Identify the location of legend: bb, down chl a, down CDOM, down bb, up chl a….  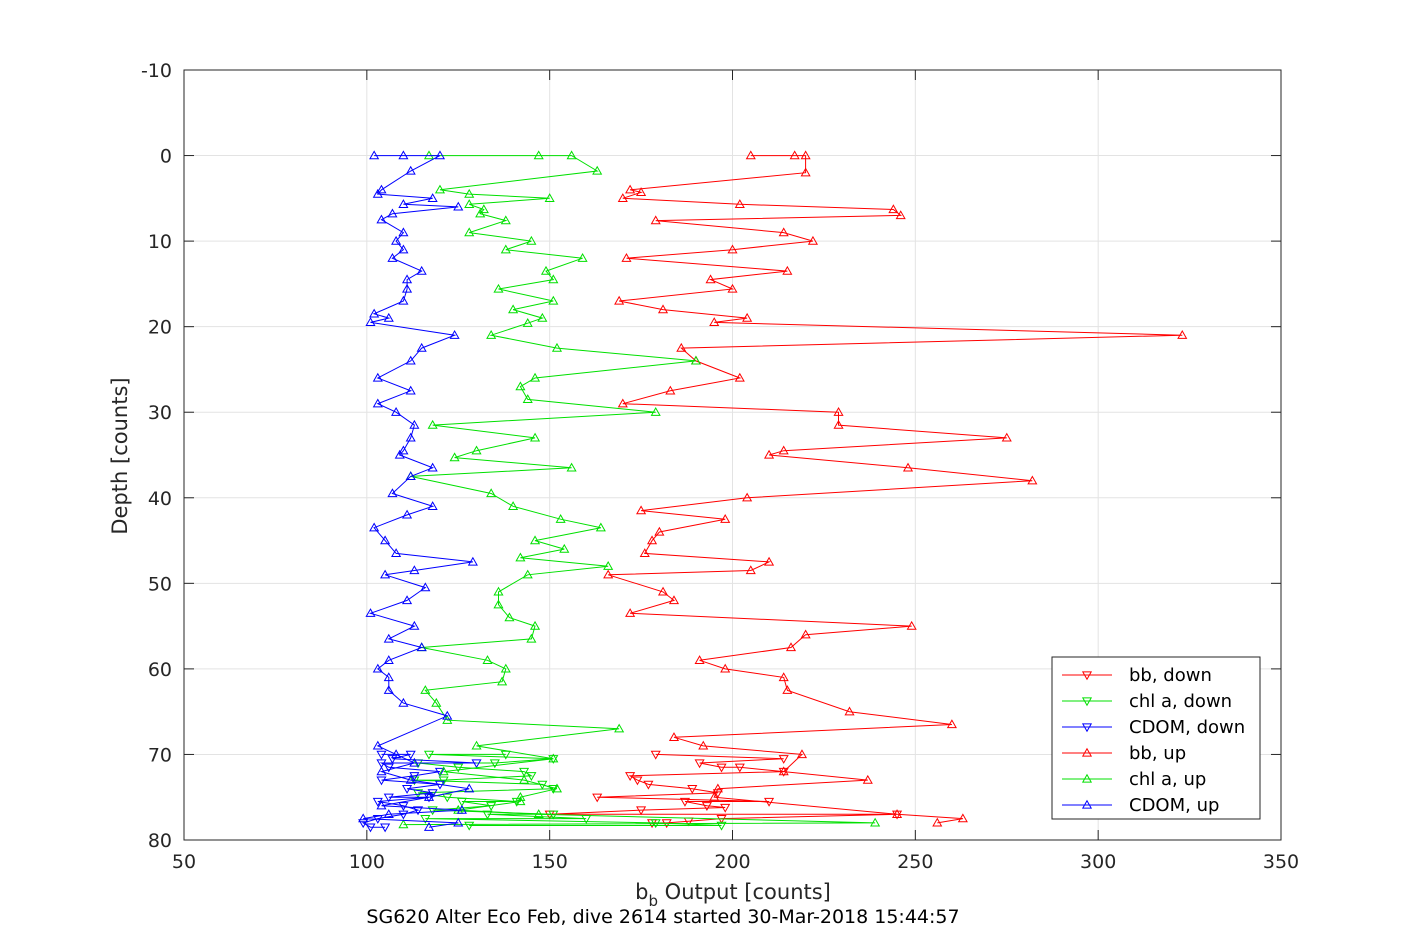
(1156, 738).